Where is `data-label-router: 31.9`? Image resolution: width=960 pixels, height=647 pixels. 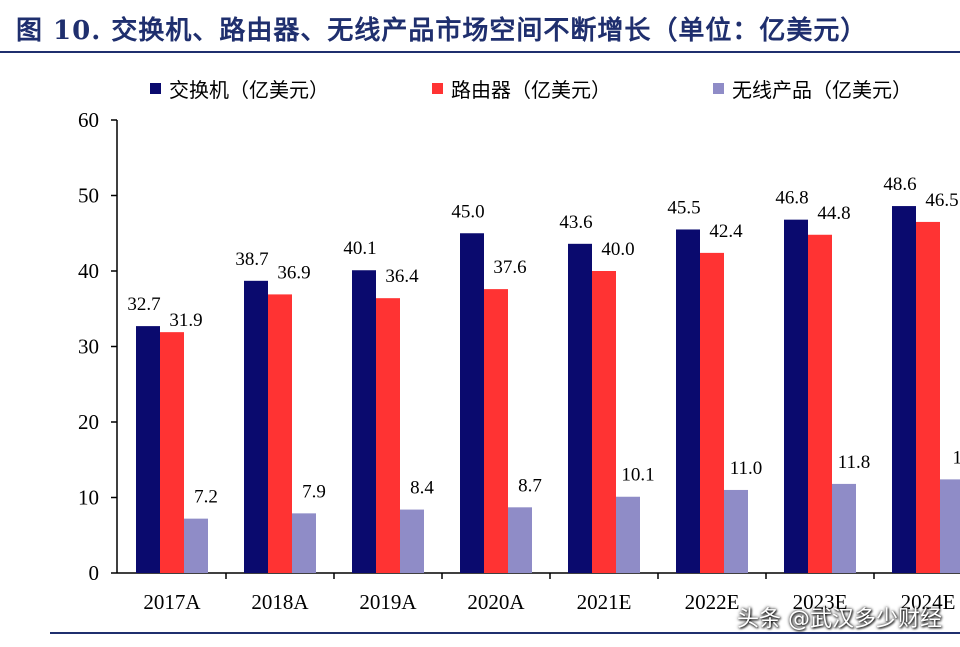 data-label-router: 31.9 is located at coordinates (185, 320).